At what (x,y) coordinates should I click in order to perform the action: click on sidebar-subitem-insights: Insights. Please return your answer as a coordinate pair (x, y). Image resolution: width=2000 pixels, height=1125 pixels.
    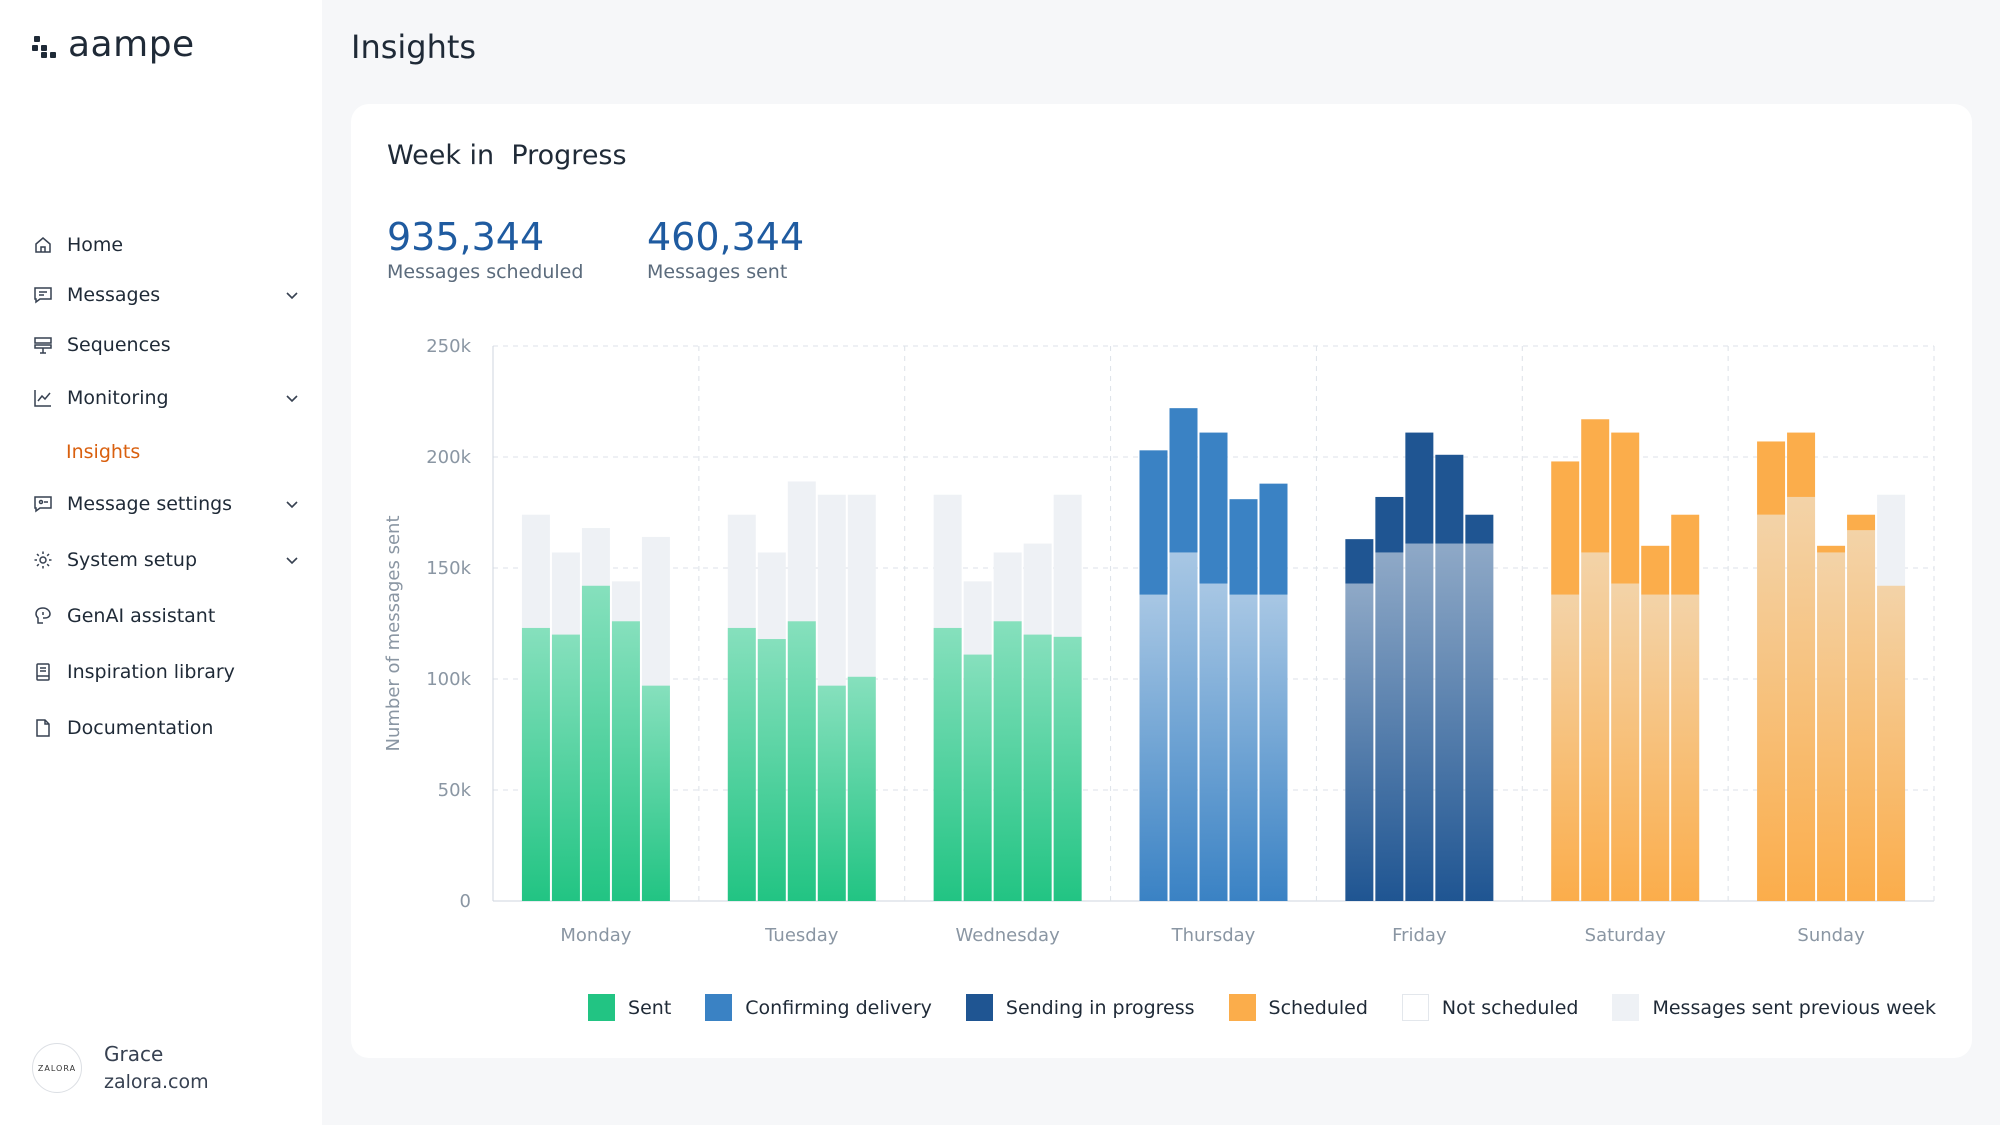
    Looking at the image, I should click on (103, 452).